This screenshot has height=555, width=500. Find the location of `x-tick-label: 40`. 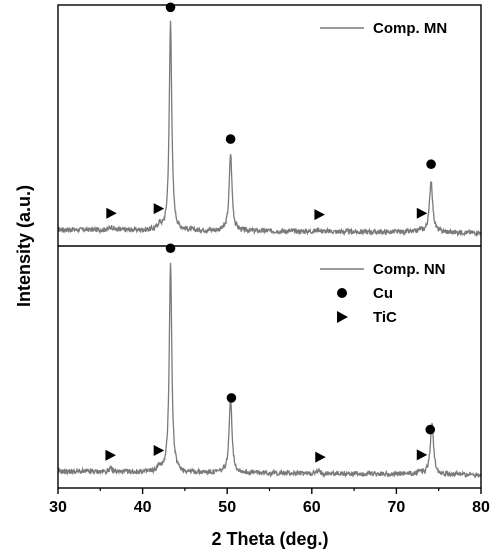

x-tick-label: 40 is located at coordinates (143, 507).